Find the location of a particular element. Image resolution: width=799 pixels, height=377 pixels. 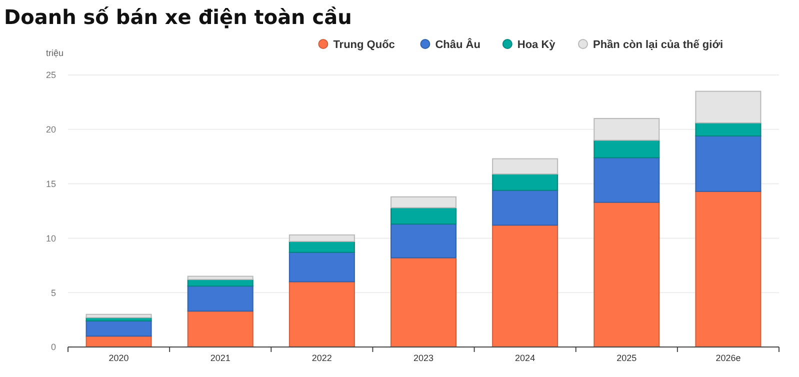

chart-title: Doanh số bán xe điện toàn cầu is located at coordinates (178, 17).